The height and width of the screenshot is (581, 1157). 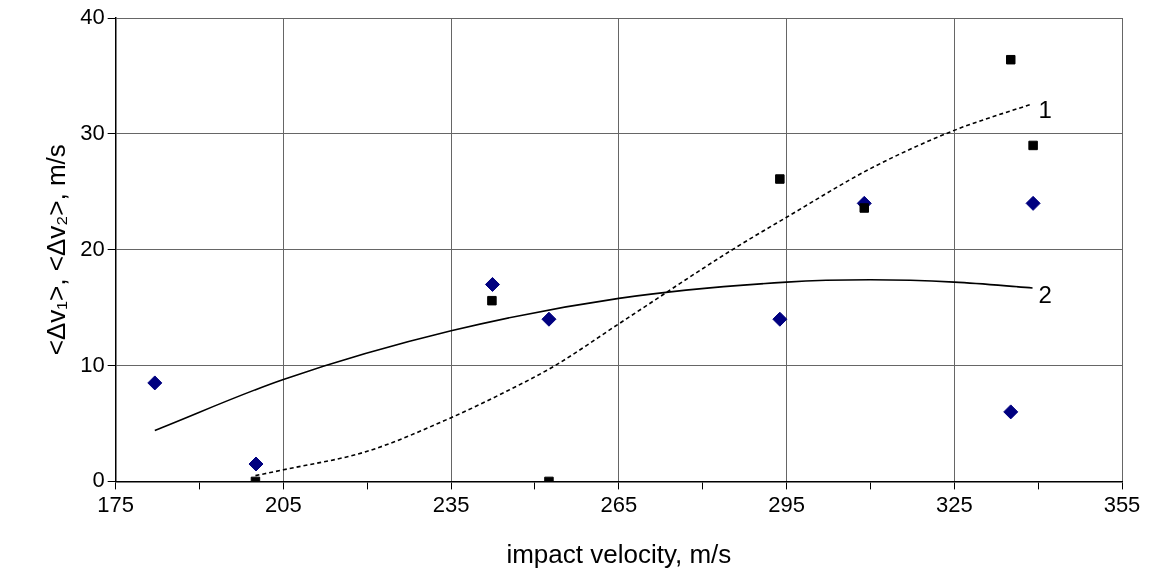 I want to click on x-tick-label: 325, so click(x=954, y=504).